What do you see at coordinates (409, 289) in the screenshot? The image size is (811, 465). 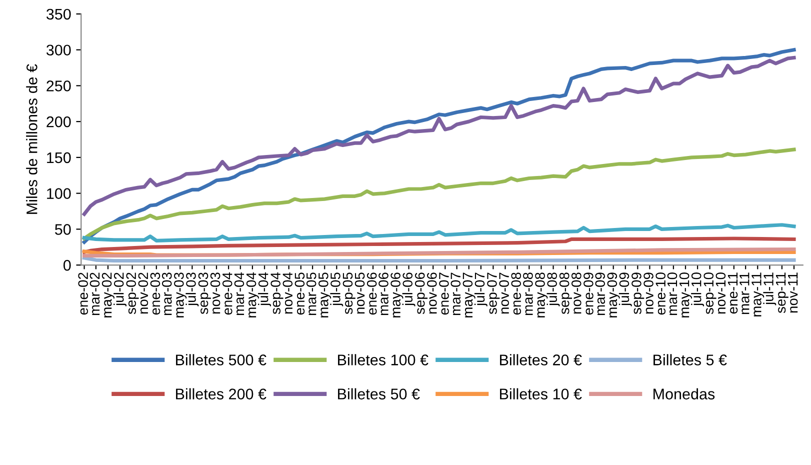 I see `x-tick-label: jul-06` at bounding box center [409, 289].